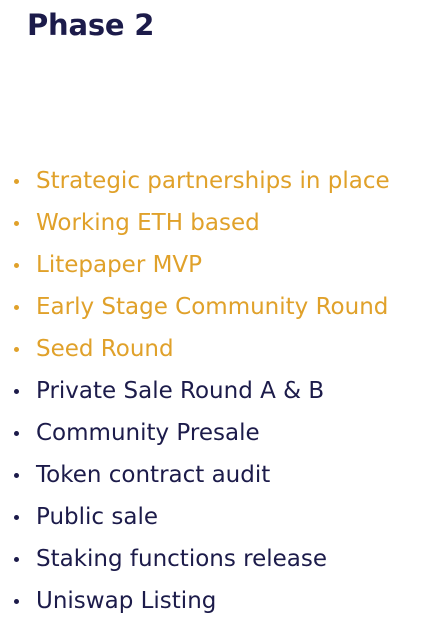 Image resolution: width=436 pixels, height=622 pixels. I want to click on roadmap-item-private-sale: Private Sale Round A & B, so click(218, 391).